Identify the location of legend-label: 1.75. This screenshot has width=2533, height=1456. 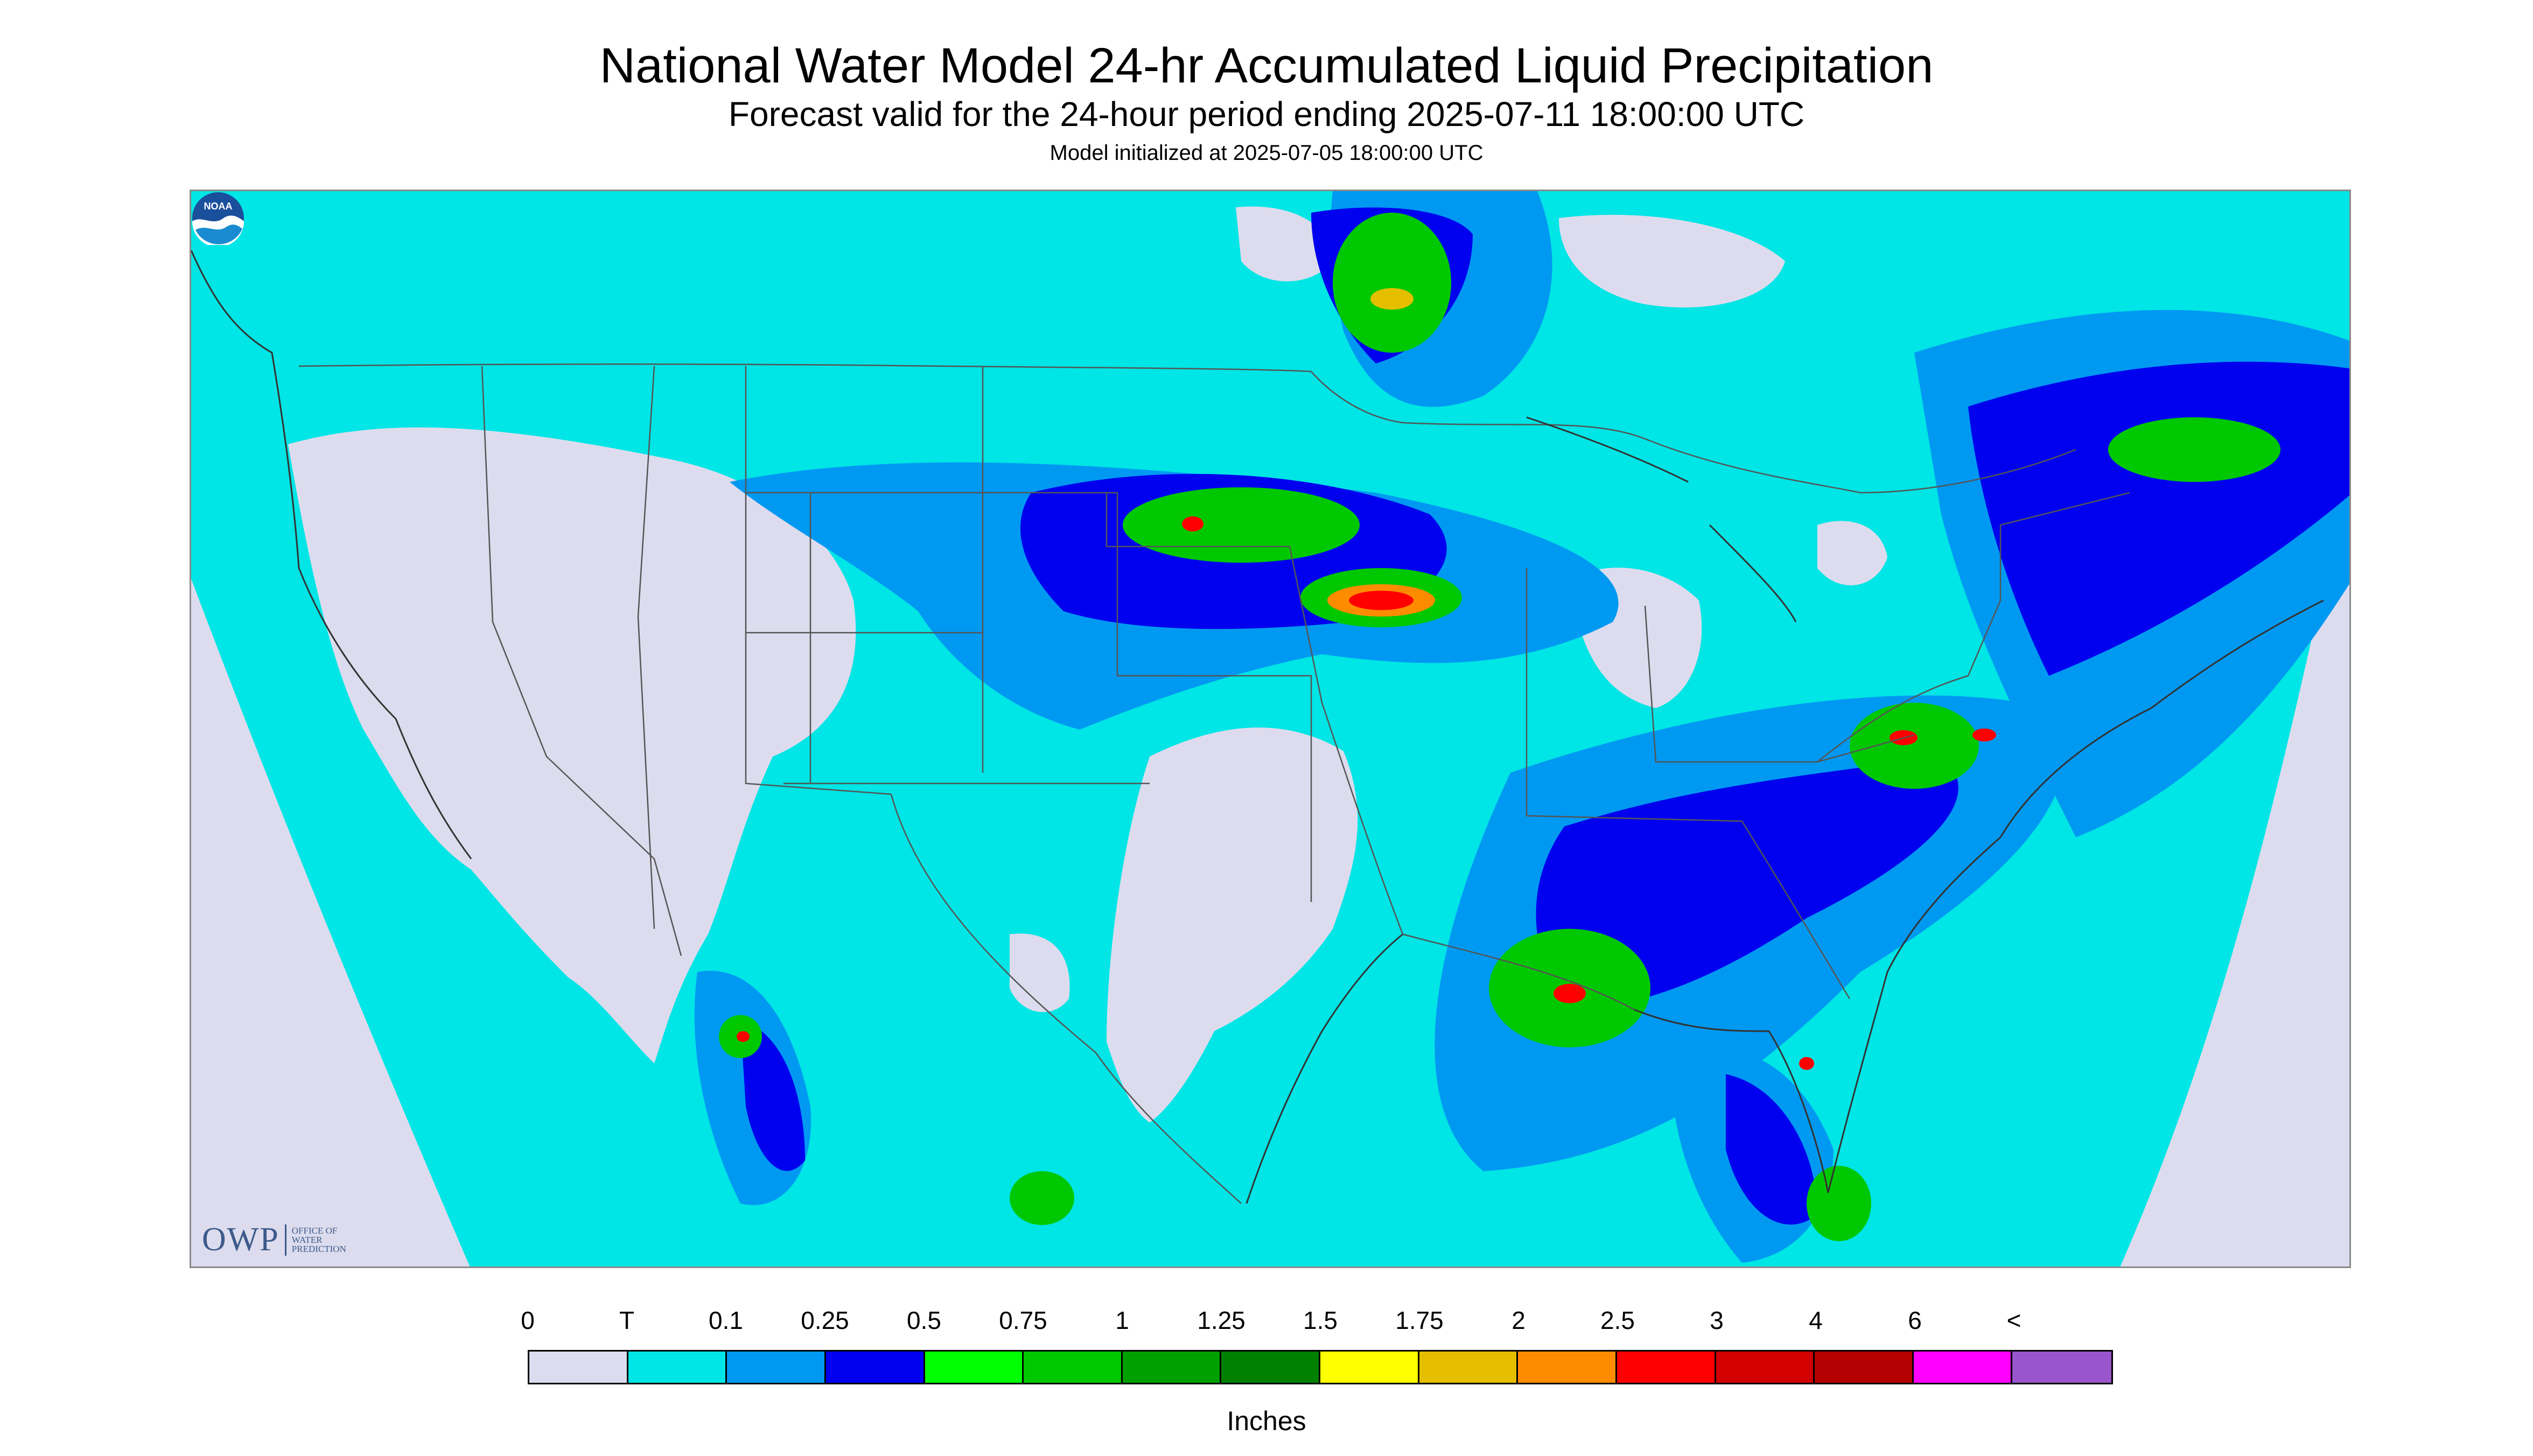
(1420, 1320).